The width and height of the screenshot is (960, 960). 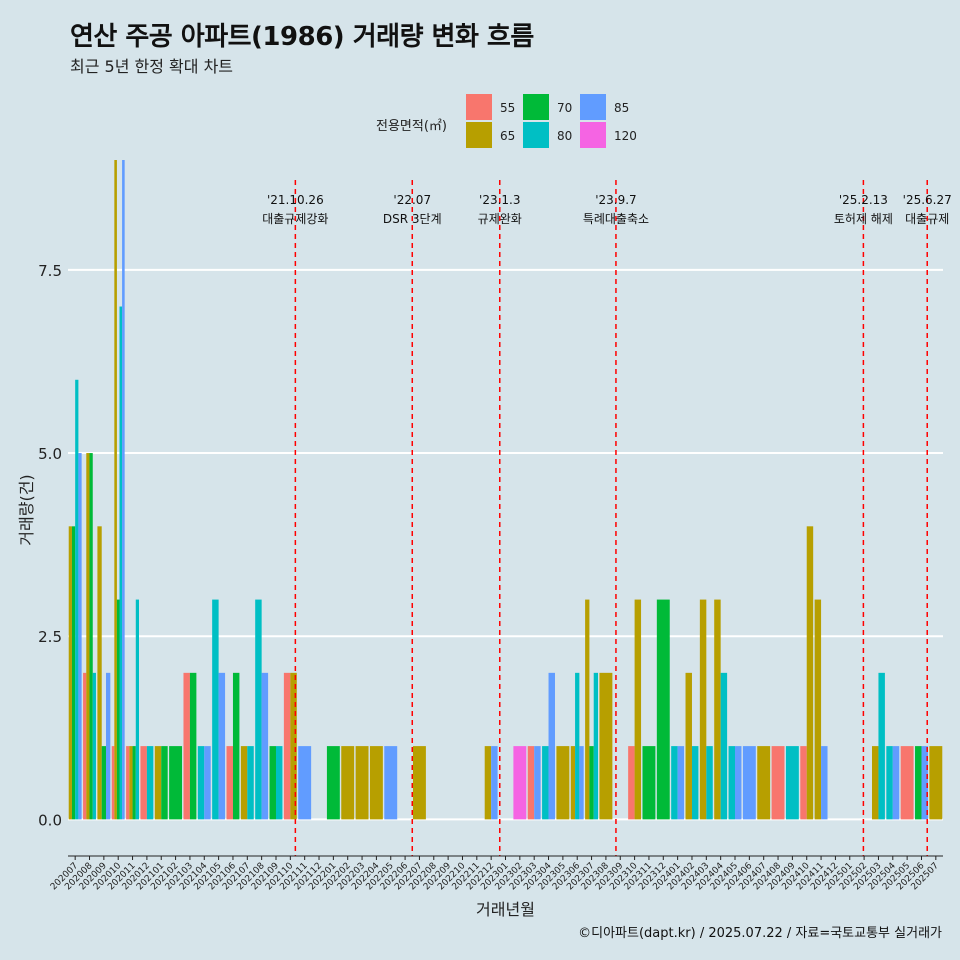 I want to click on event-name-label: 대출규제강화, so click(x=295, y=219).